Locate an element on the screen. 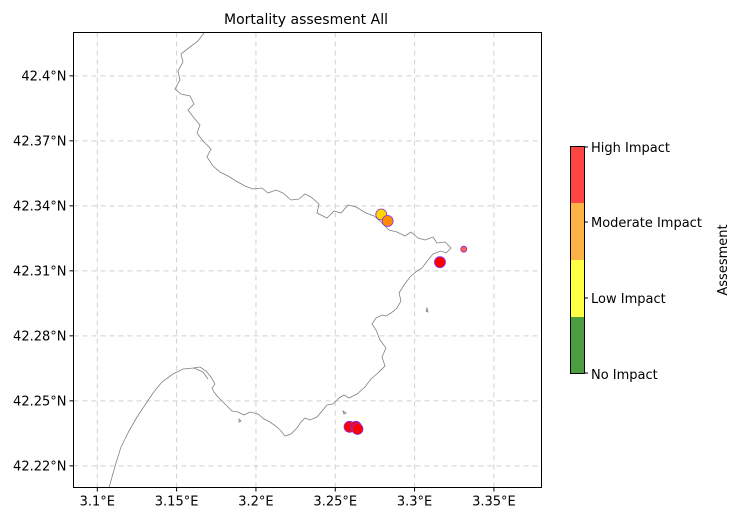 Image resolution: width=739 pixels, height=518 pixels. x-tick-label: 3.25°E is located at coordinates (335, 502).